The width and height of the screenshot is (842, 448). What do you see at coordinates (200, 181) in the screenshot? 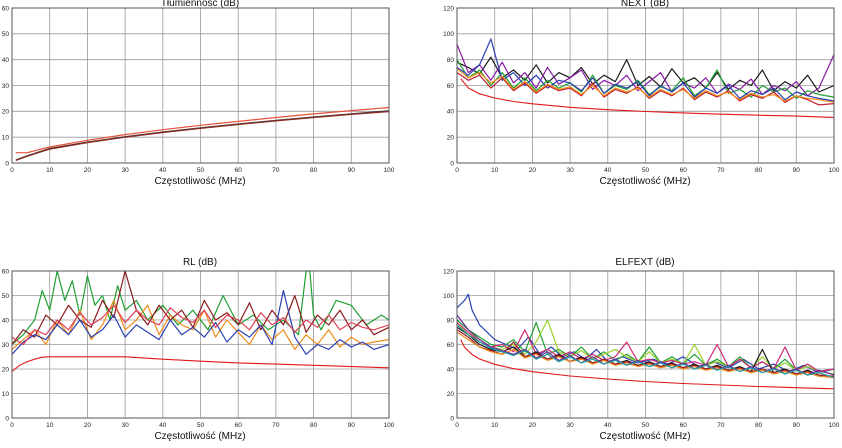
I see `attenuation-x-title: Częstotliwość (MHz)` at bounding box center [200, 181].